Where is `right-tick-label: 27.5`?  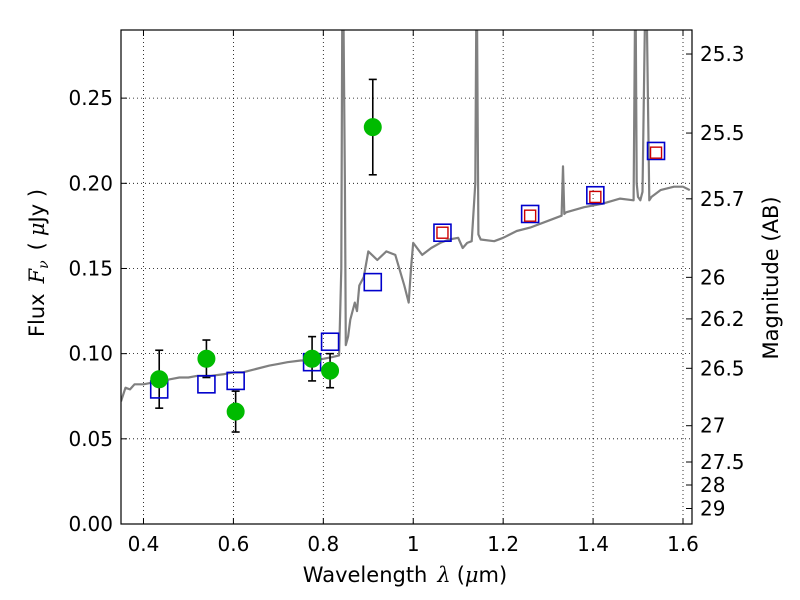
right-tick-label: 27.5 is located at coordinates (722, 462).